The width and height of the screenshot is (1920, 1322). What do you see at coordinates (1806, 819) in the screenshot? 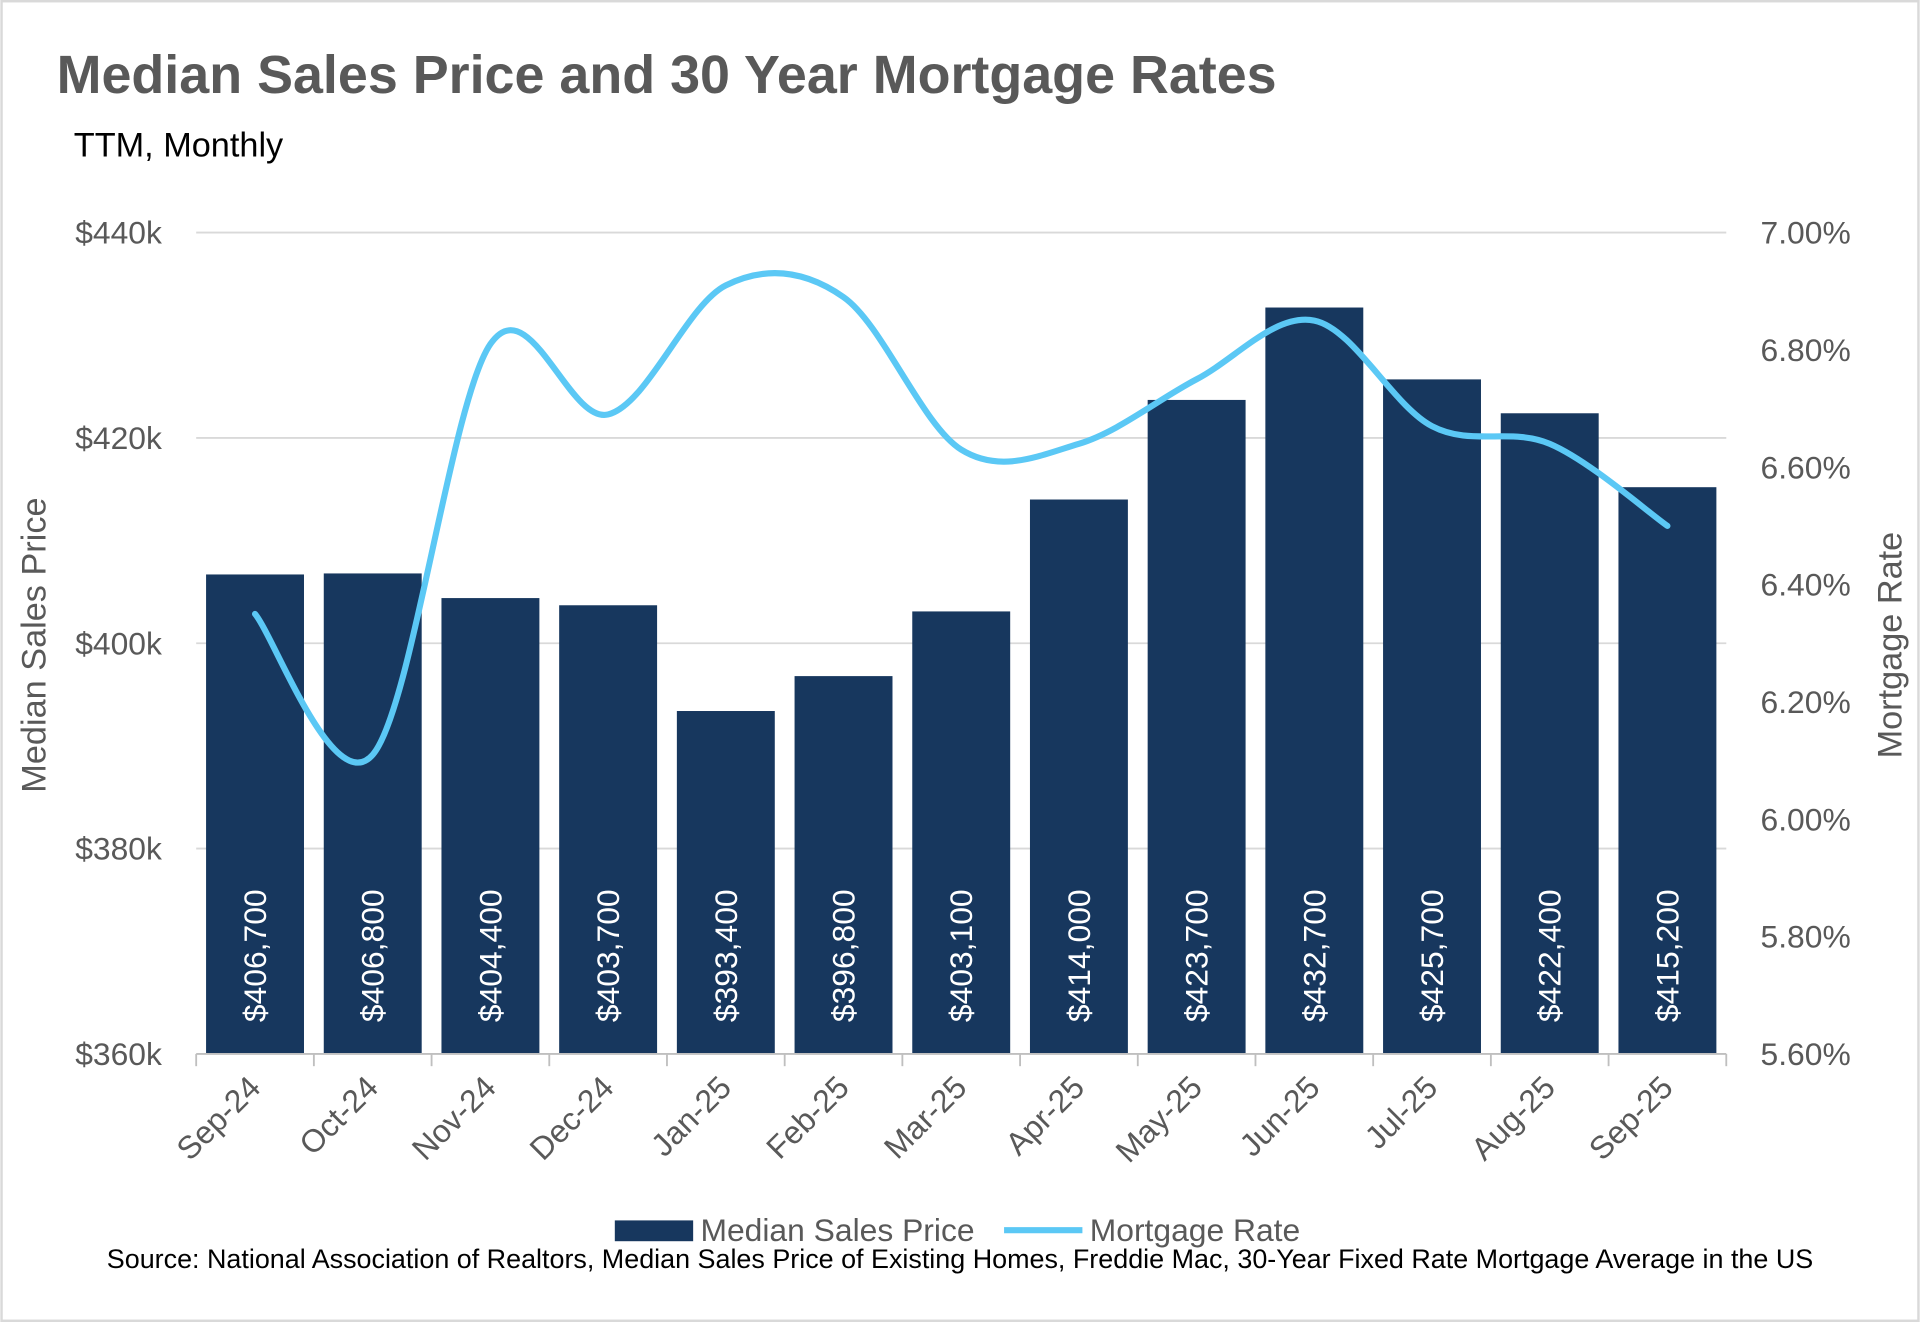
I see `y2-tick-label: 6.00%` at bounding box center [1806, 819].